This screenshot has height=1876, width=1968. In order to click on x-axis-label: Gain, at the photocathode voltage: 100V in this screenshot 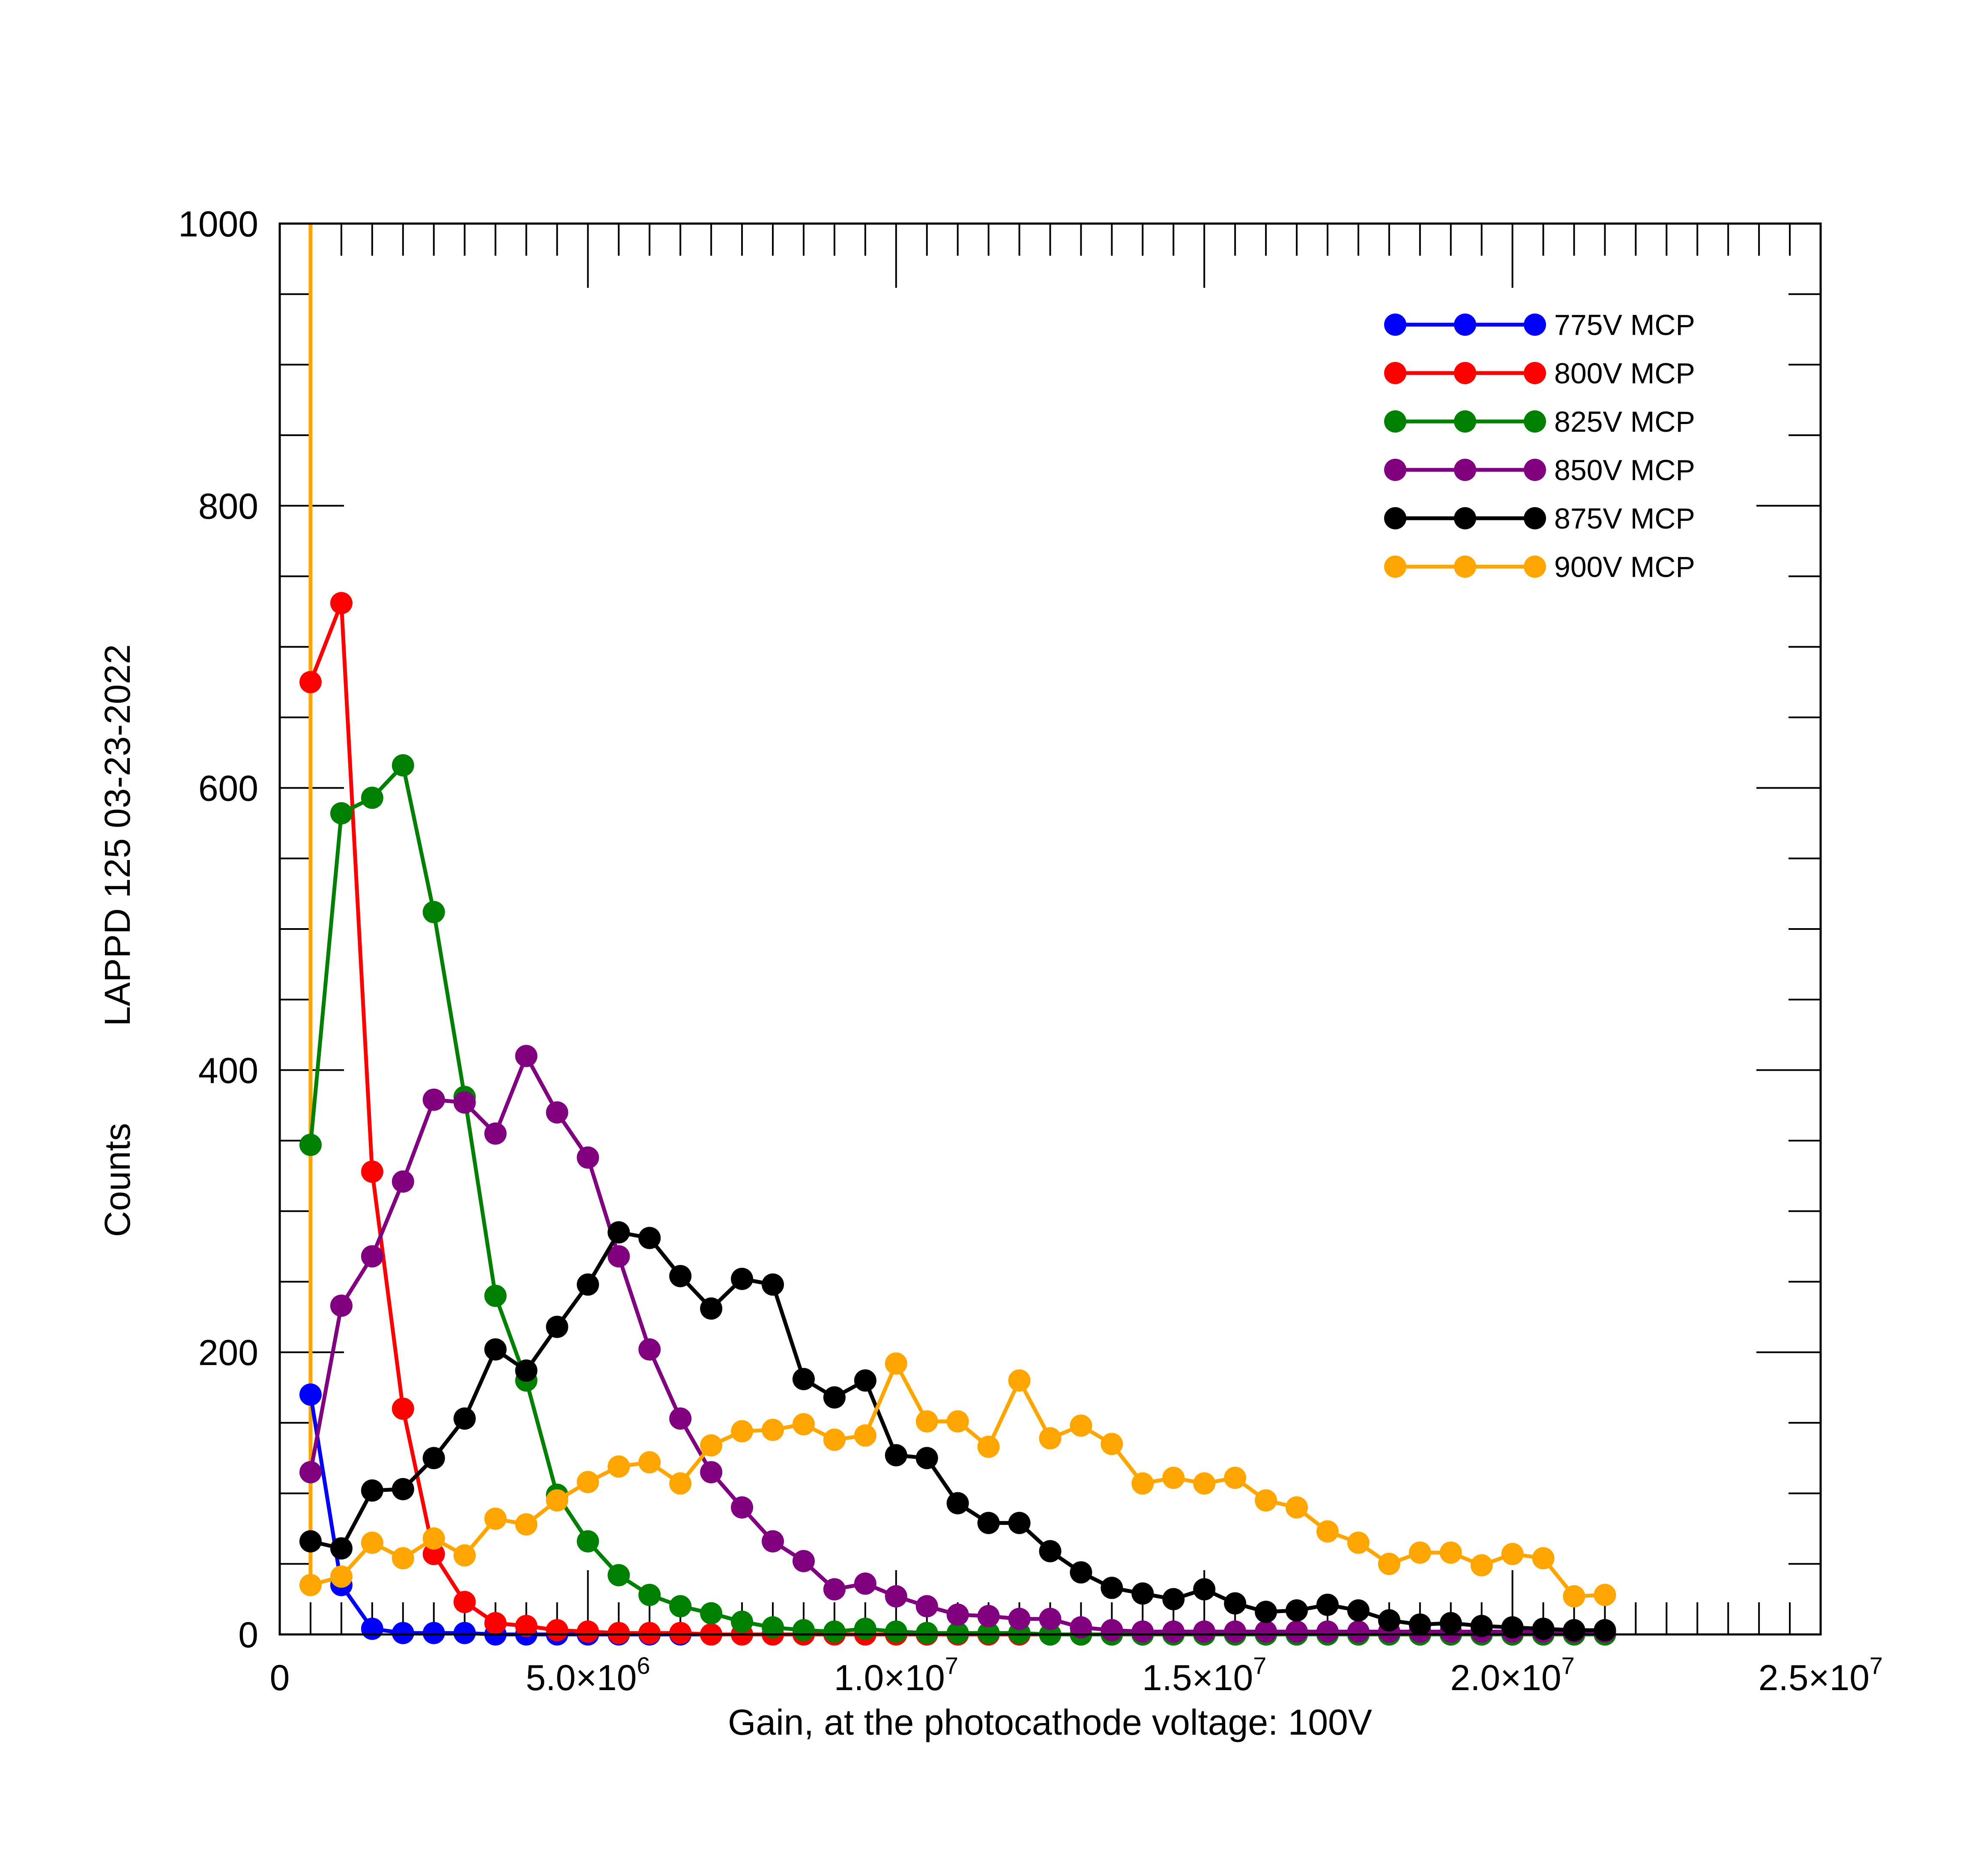, I will do `click(1050, 1722)`.